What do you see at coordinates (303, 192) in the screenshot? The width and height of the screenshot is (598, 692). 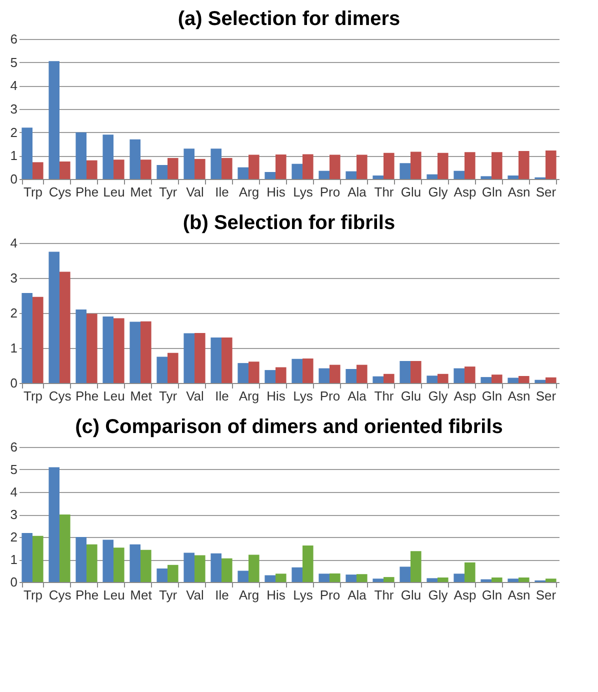 I see `x-tick-label: Lys` at bounding box center [303, 192].